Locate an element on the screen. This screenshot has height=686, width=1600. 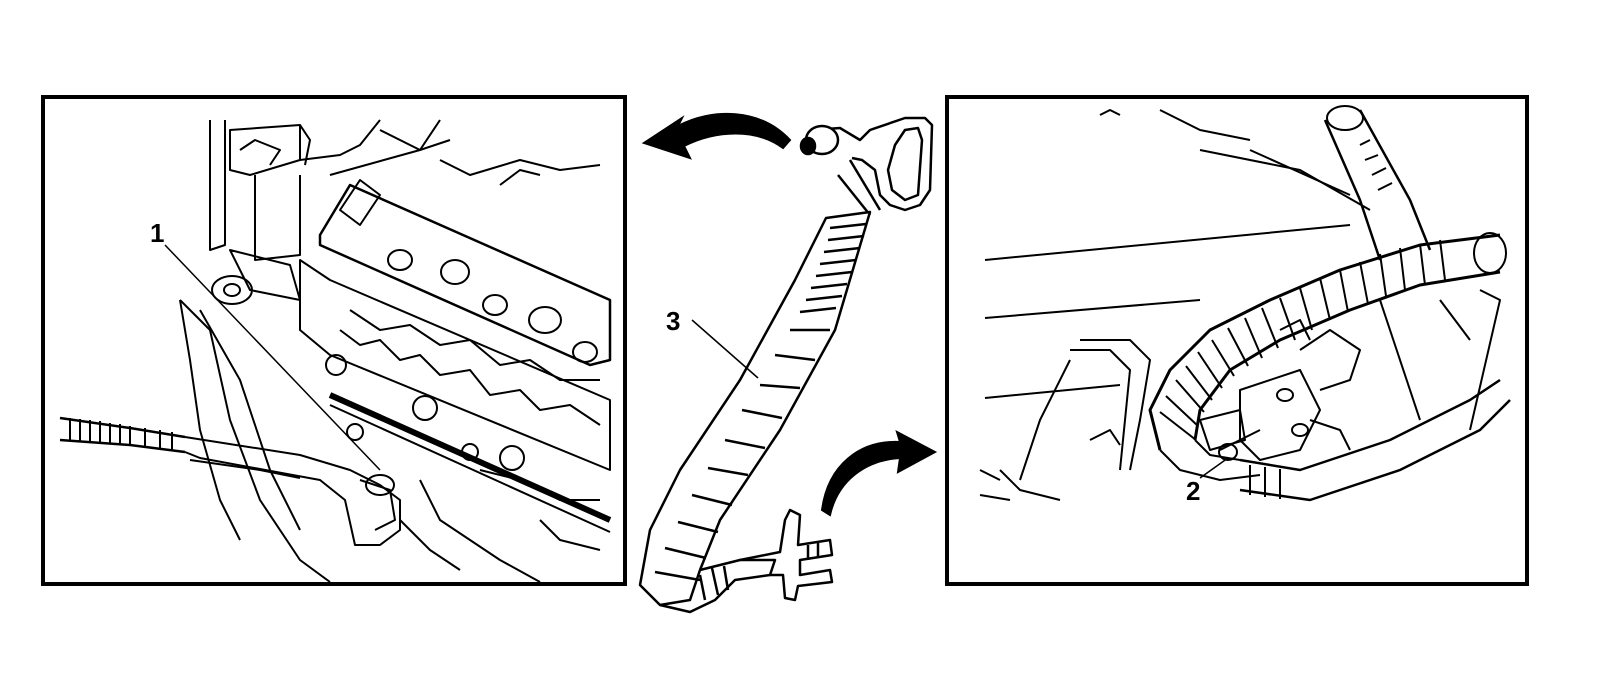
center-hose-assembly is located at coordinates (786, 365).